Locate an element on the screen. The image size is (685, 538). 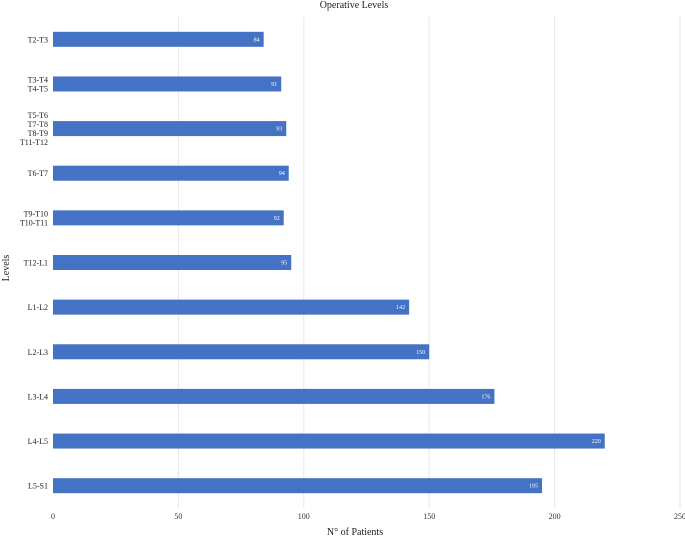
category-label-line: T5-T6 is located at coordinates (38, 115).